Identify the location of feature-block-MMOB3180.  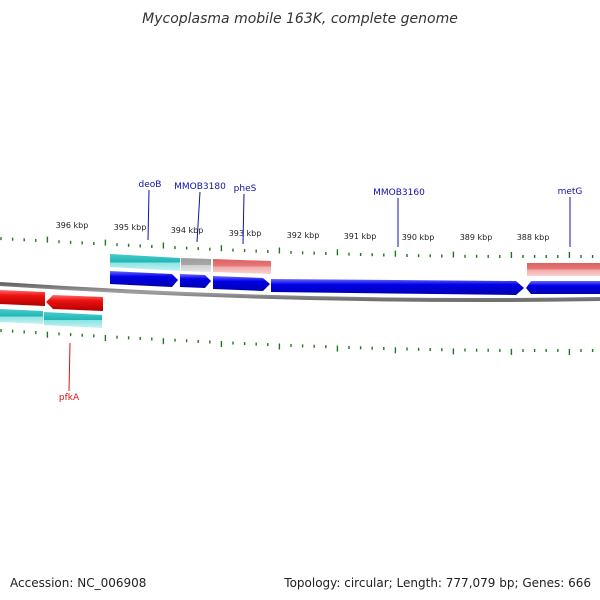
(196, 265).